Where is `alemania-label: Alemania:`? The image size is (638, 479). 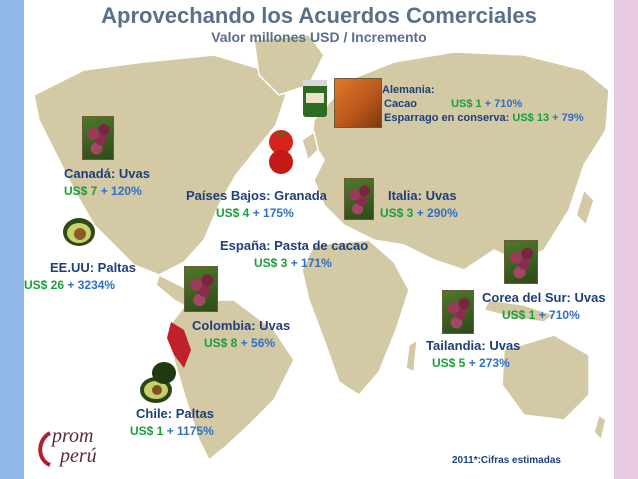
alemania-label: Alemania: is located at coordinates (408, 90).